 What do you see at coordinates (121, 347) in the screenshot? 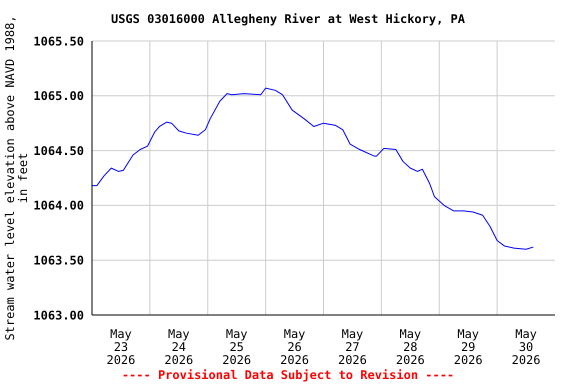
I see `x-tick-label: May 23 2026` at bounding box center [121, 347].